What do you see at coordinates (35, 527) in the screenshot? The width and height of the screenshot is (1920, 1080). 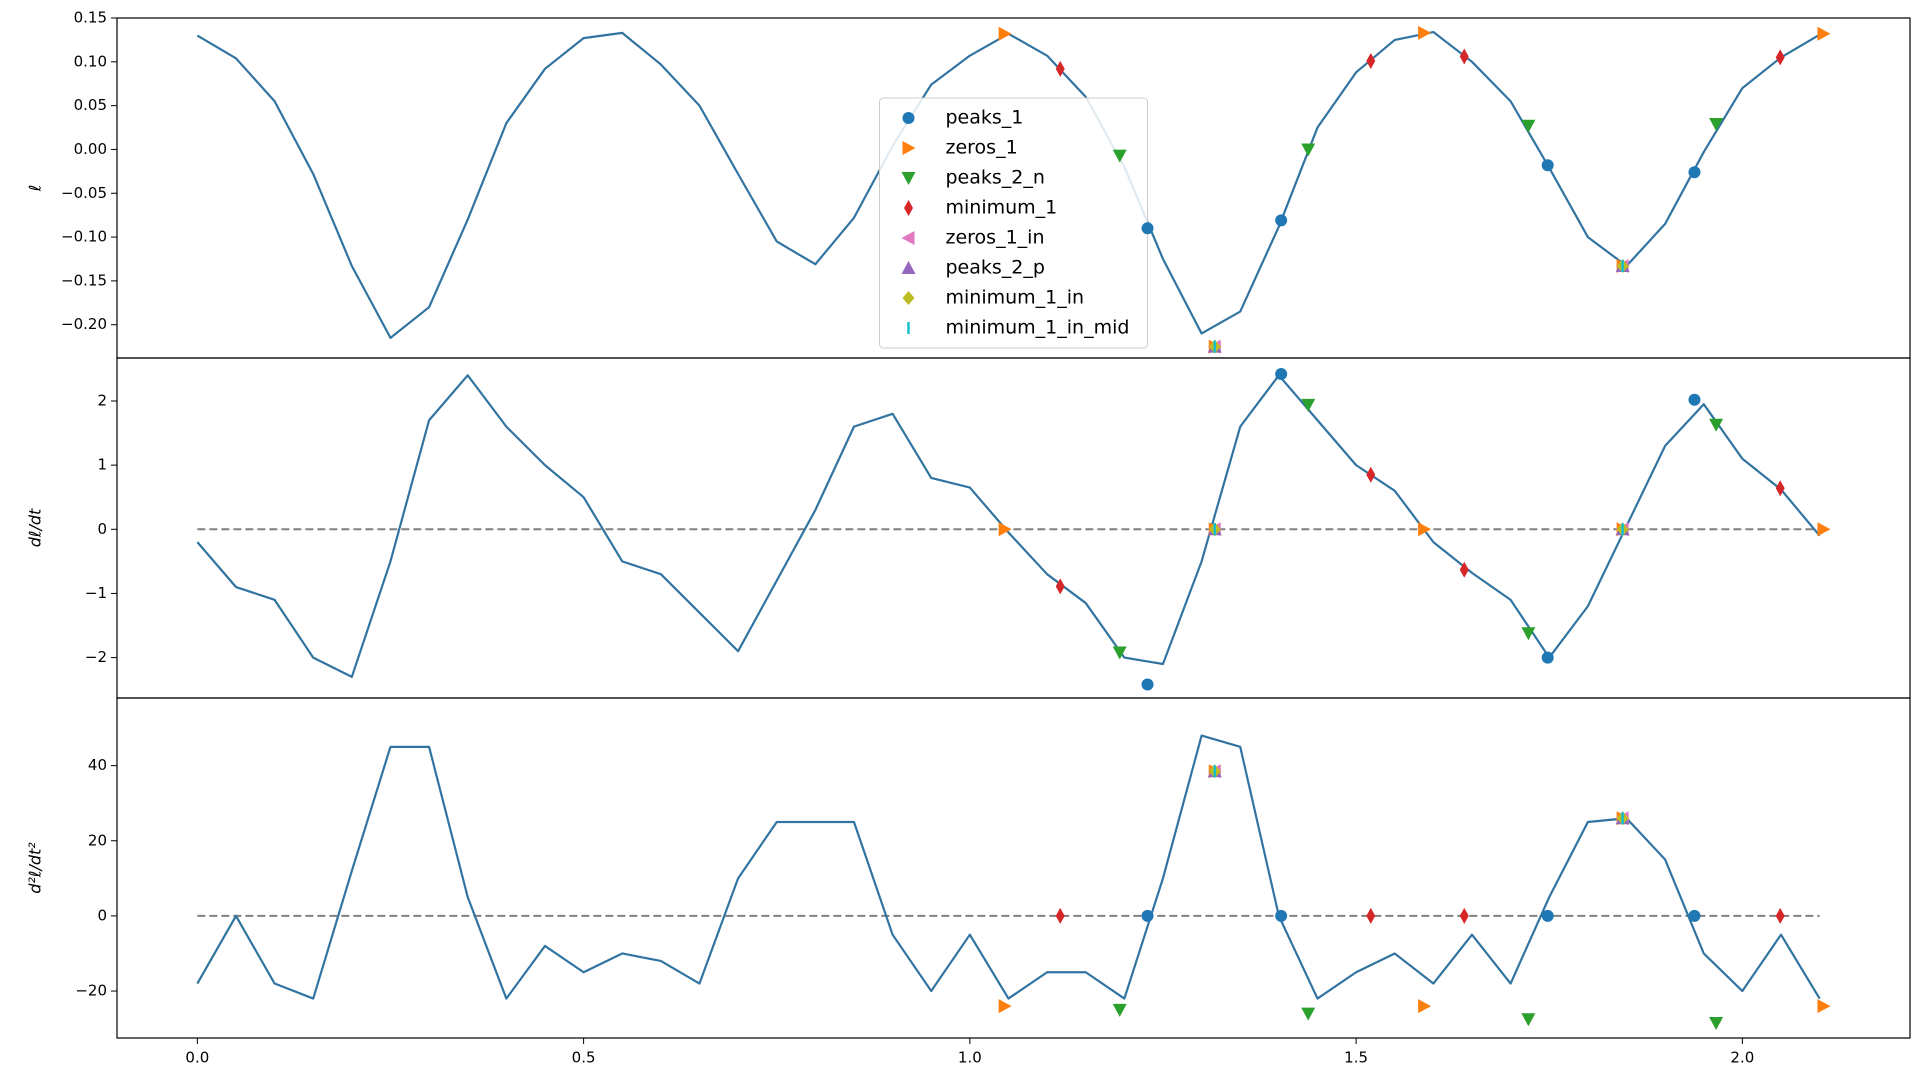 I see `y-axis-label: dℓ/dt` at bounding box center [35, 527].